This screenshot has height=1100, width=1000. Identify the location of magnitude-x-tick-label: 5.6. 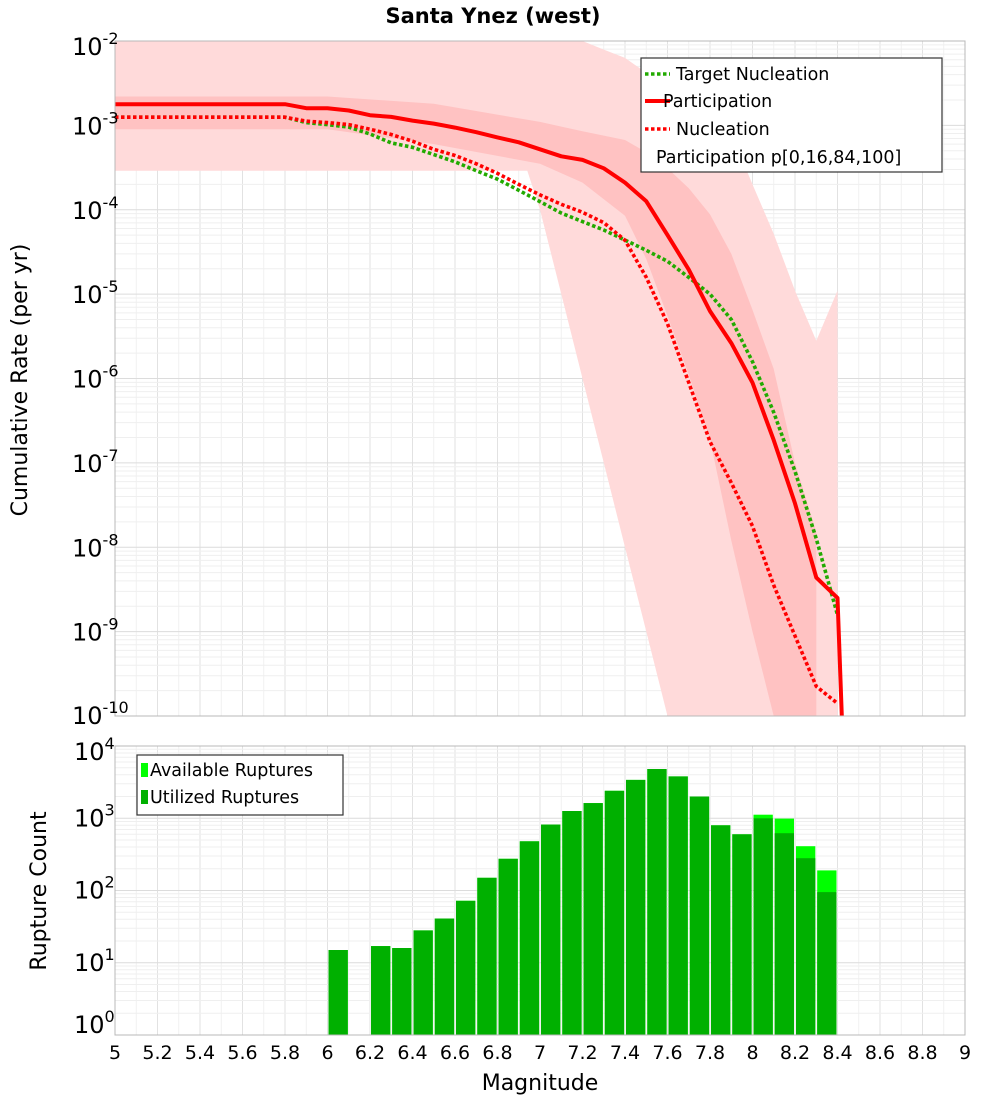
(242, 1053).